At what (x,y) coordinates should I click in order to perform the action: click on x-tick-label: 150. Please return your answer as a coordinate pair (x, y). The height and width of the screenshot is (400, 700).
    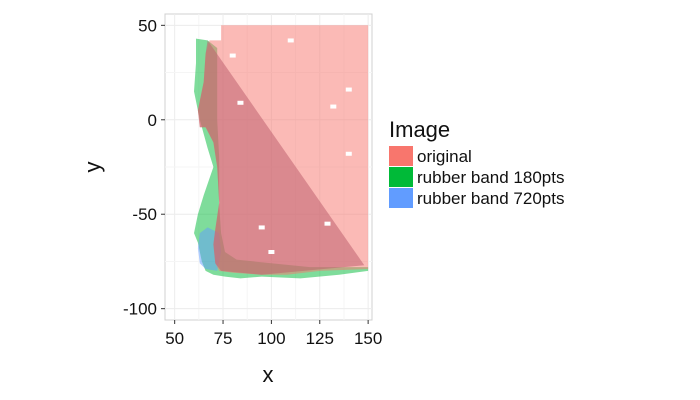
    Looking at the image, I should click on (368, 338).